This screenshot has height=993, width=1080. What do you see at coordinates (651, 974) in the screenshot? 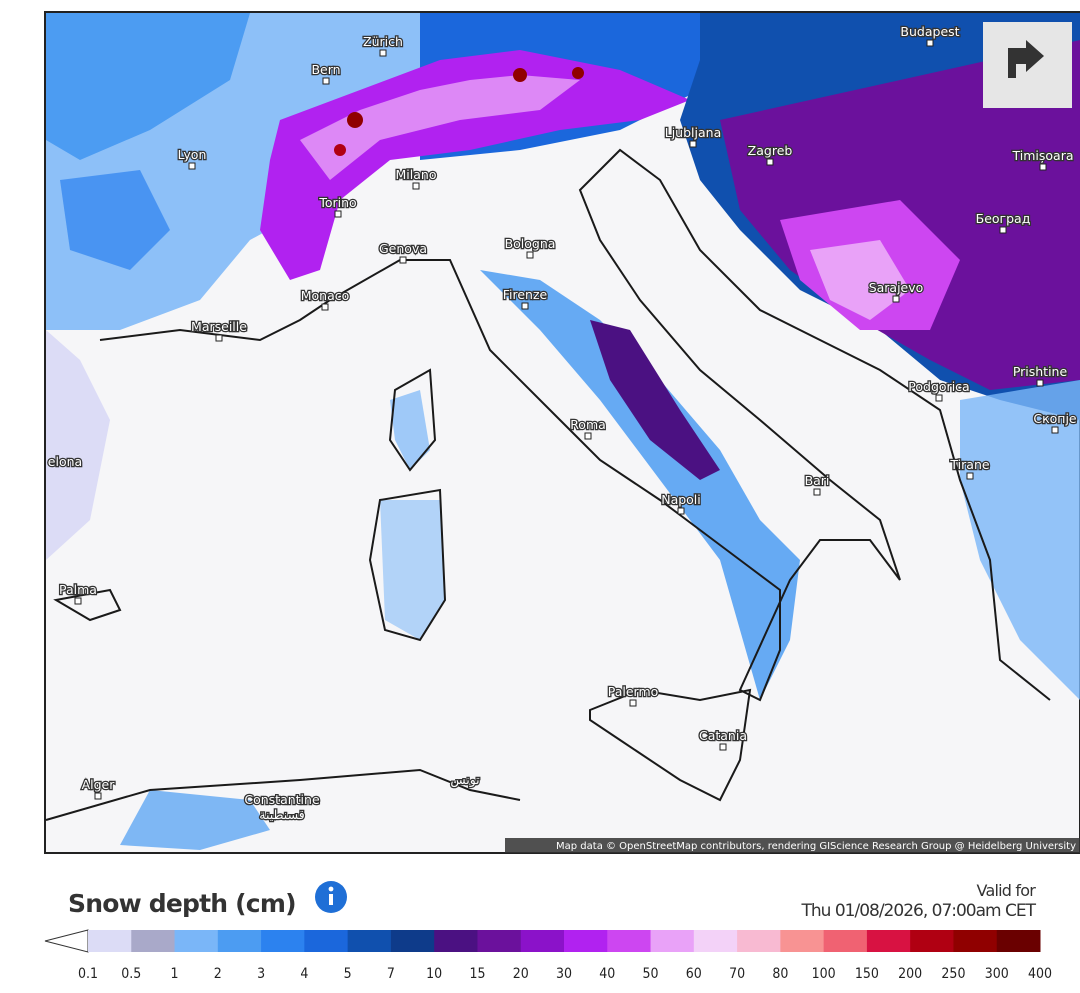
I see `colorbar-tick-label: 50` at bounding box center [651, 974].